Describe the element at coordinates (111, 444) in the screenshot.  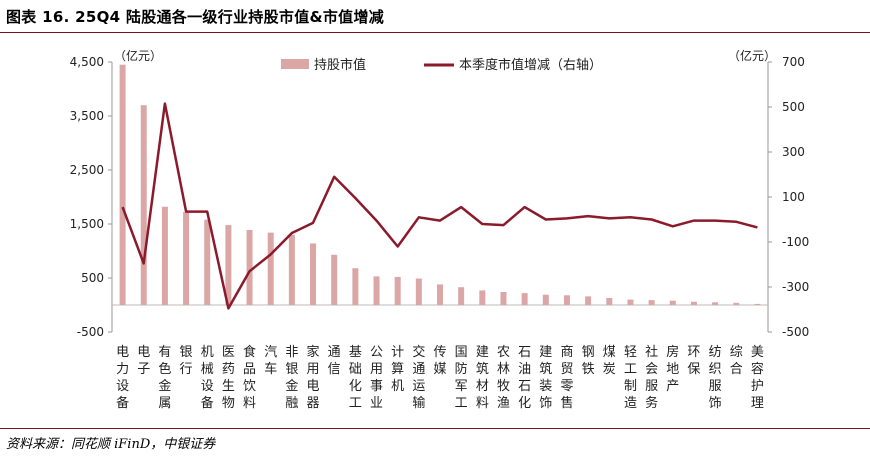
I see `source-note: 资料来源：同花顺 iFinD，中银证券` at that location.